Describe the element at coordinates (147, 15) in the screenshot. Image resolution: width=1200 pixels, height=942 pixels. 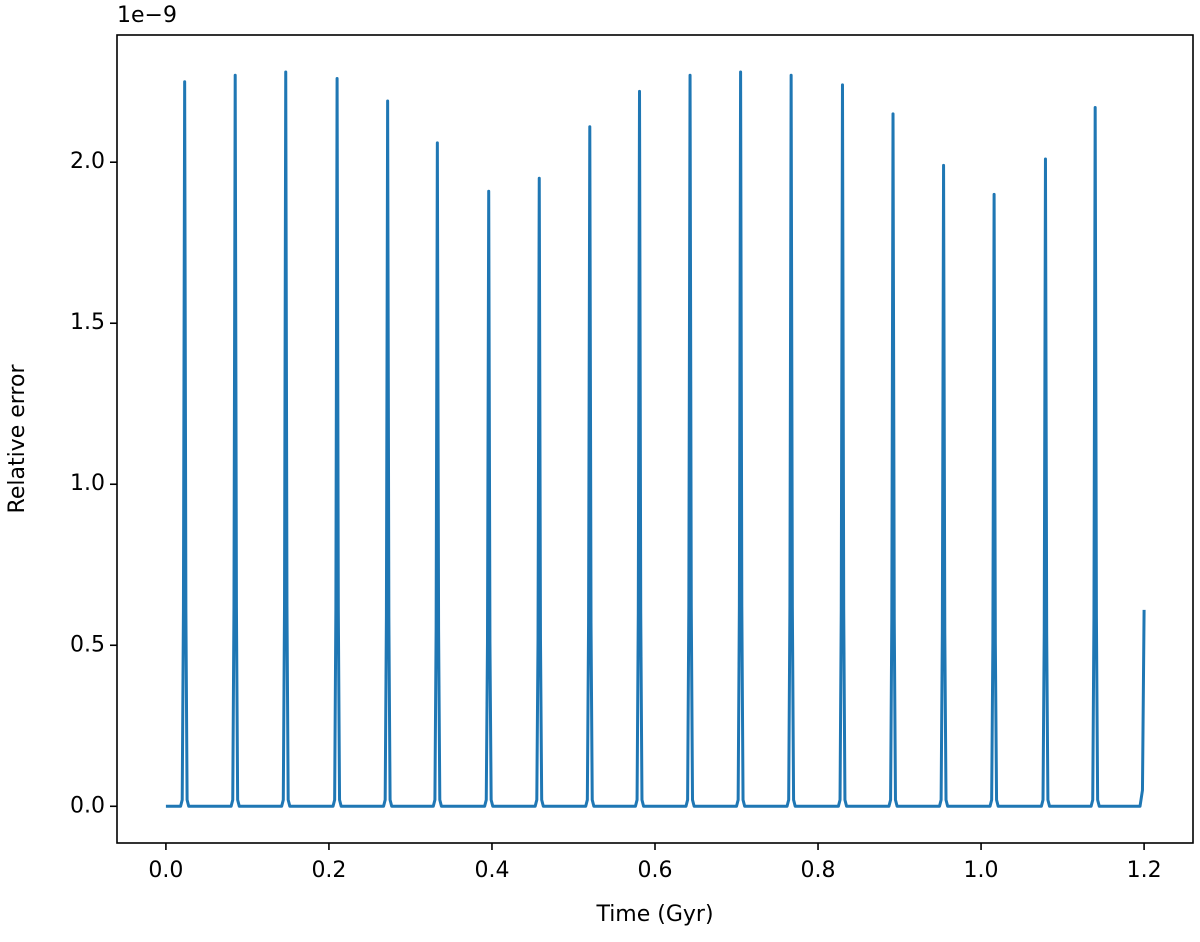
I see `y-offset-label: 1e−9` at that location.